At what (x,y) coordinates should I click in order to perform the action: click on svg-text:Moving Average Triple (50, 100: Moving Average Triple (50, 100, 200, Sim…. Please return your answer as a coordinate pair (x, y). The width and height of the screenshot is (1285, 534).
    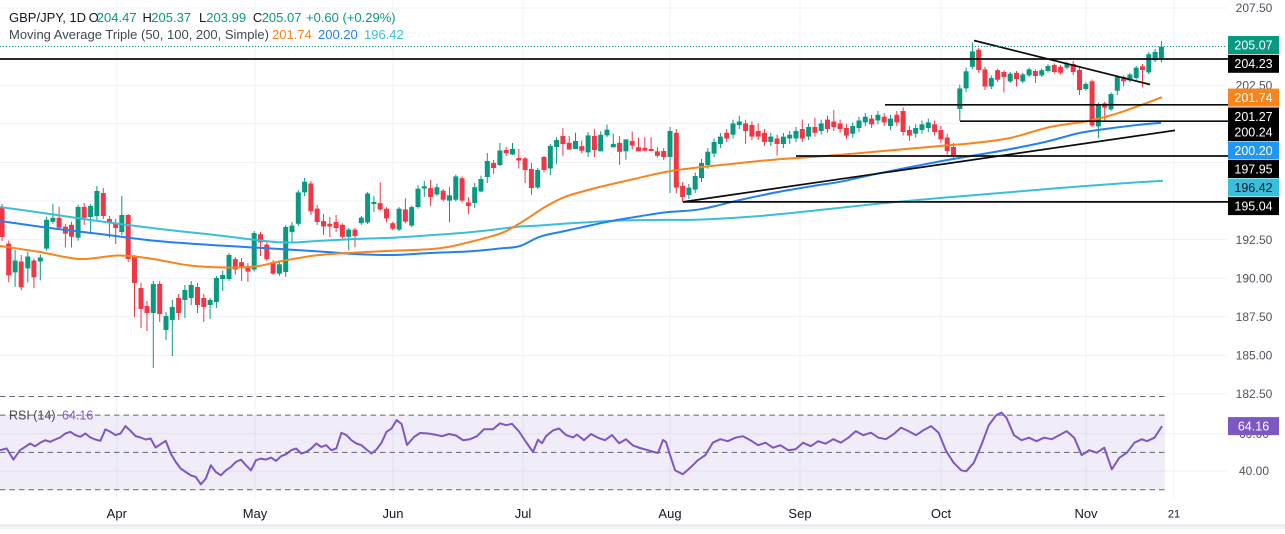
    Looking at the image, I should click on (139, 34).